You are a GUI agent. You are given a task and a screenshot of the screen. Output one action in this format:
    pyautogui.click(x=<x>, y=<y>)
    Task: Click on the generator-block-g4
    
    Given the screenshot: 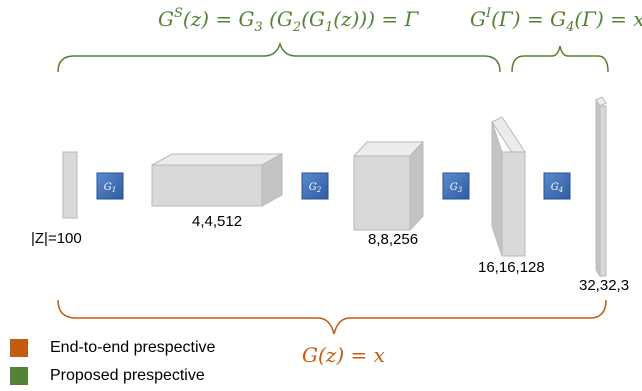 What is the action you would take?
    pyautogui.click(x=557, y=186)
    